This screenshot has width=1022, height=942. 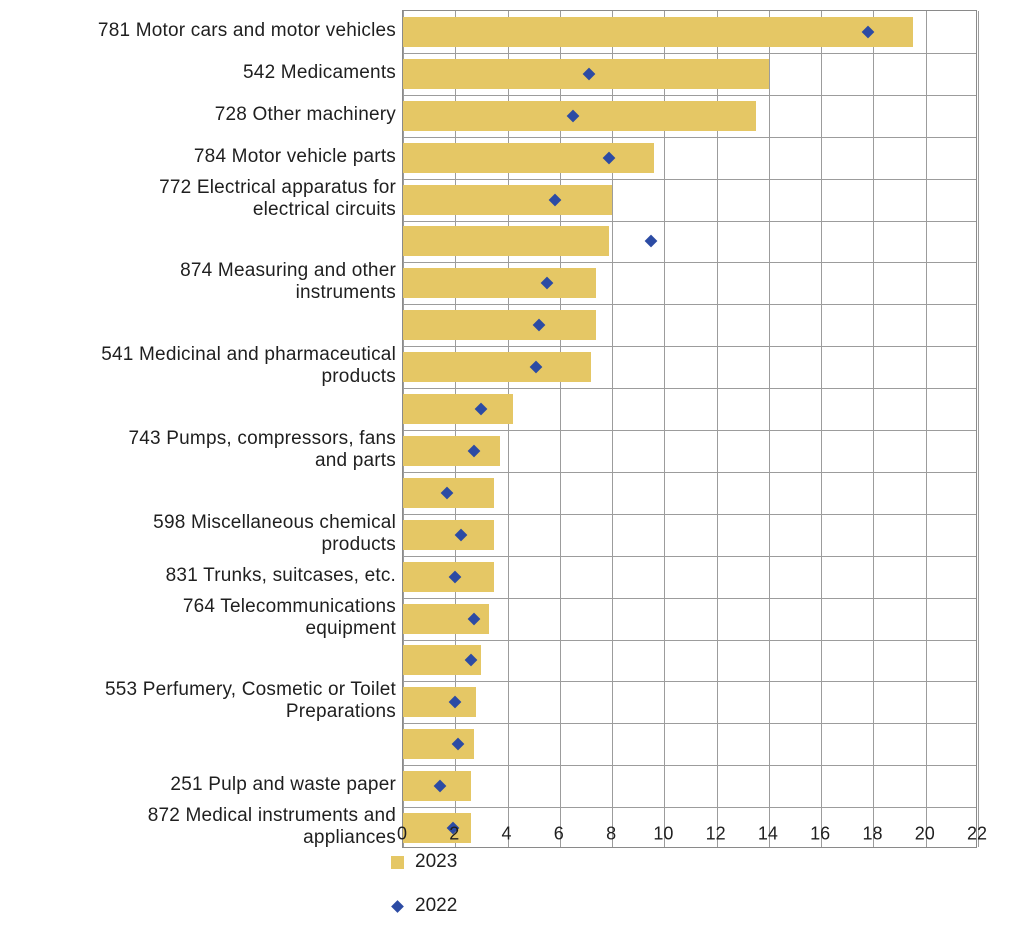 I want to click on legend-item-2022: 2022, so click(x=424, y=905).